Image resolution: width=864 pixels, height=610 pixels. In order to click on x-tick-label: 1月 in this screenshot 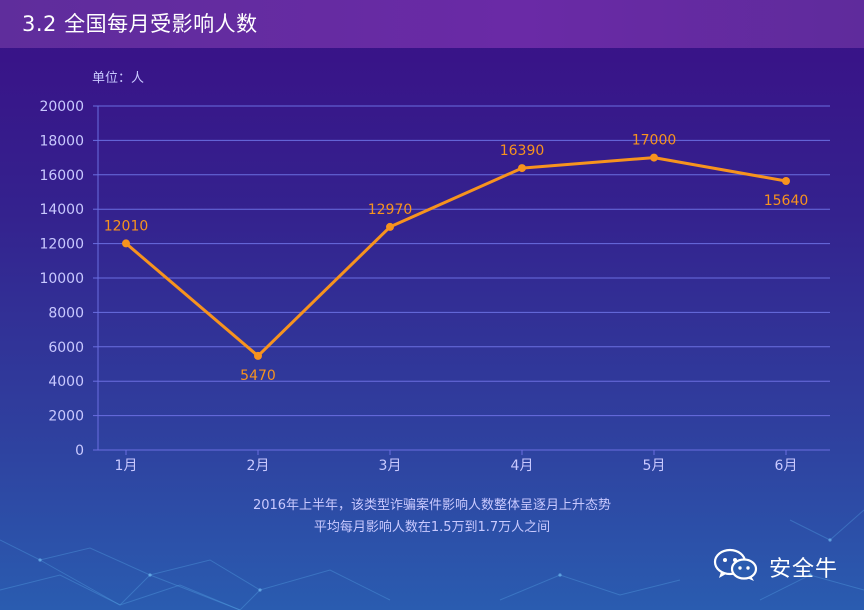, I will do `click(126, 466)`.